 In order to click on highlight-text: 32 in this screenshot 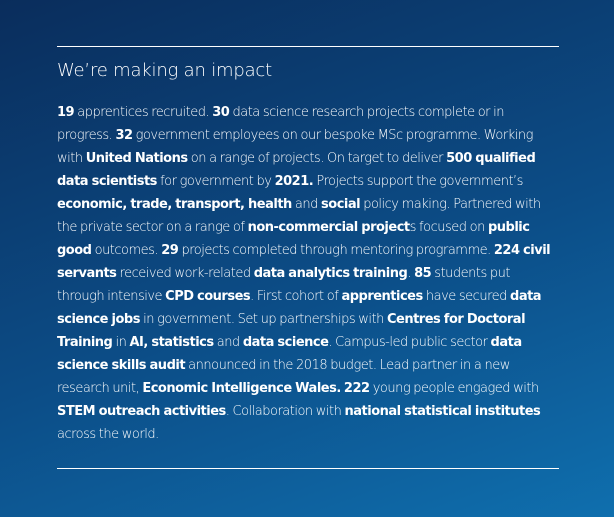, I will do `click(124, 135)`.